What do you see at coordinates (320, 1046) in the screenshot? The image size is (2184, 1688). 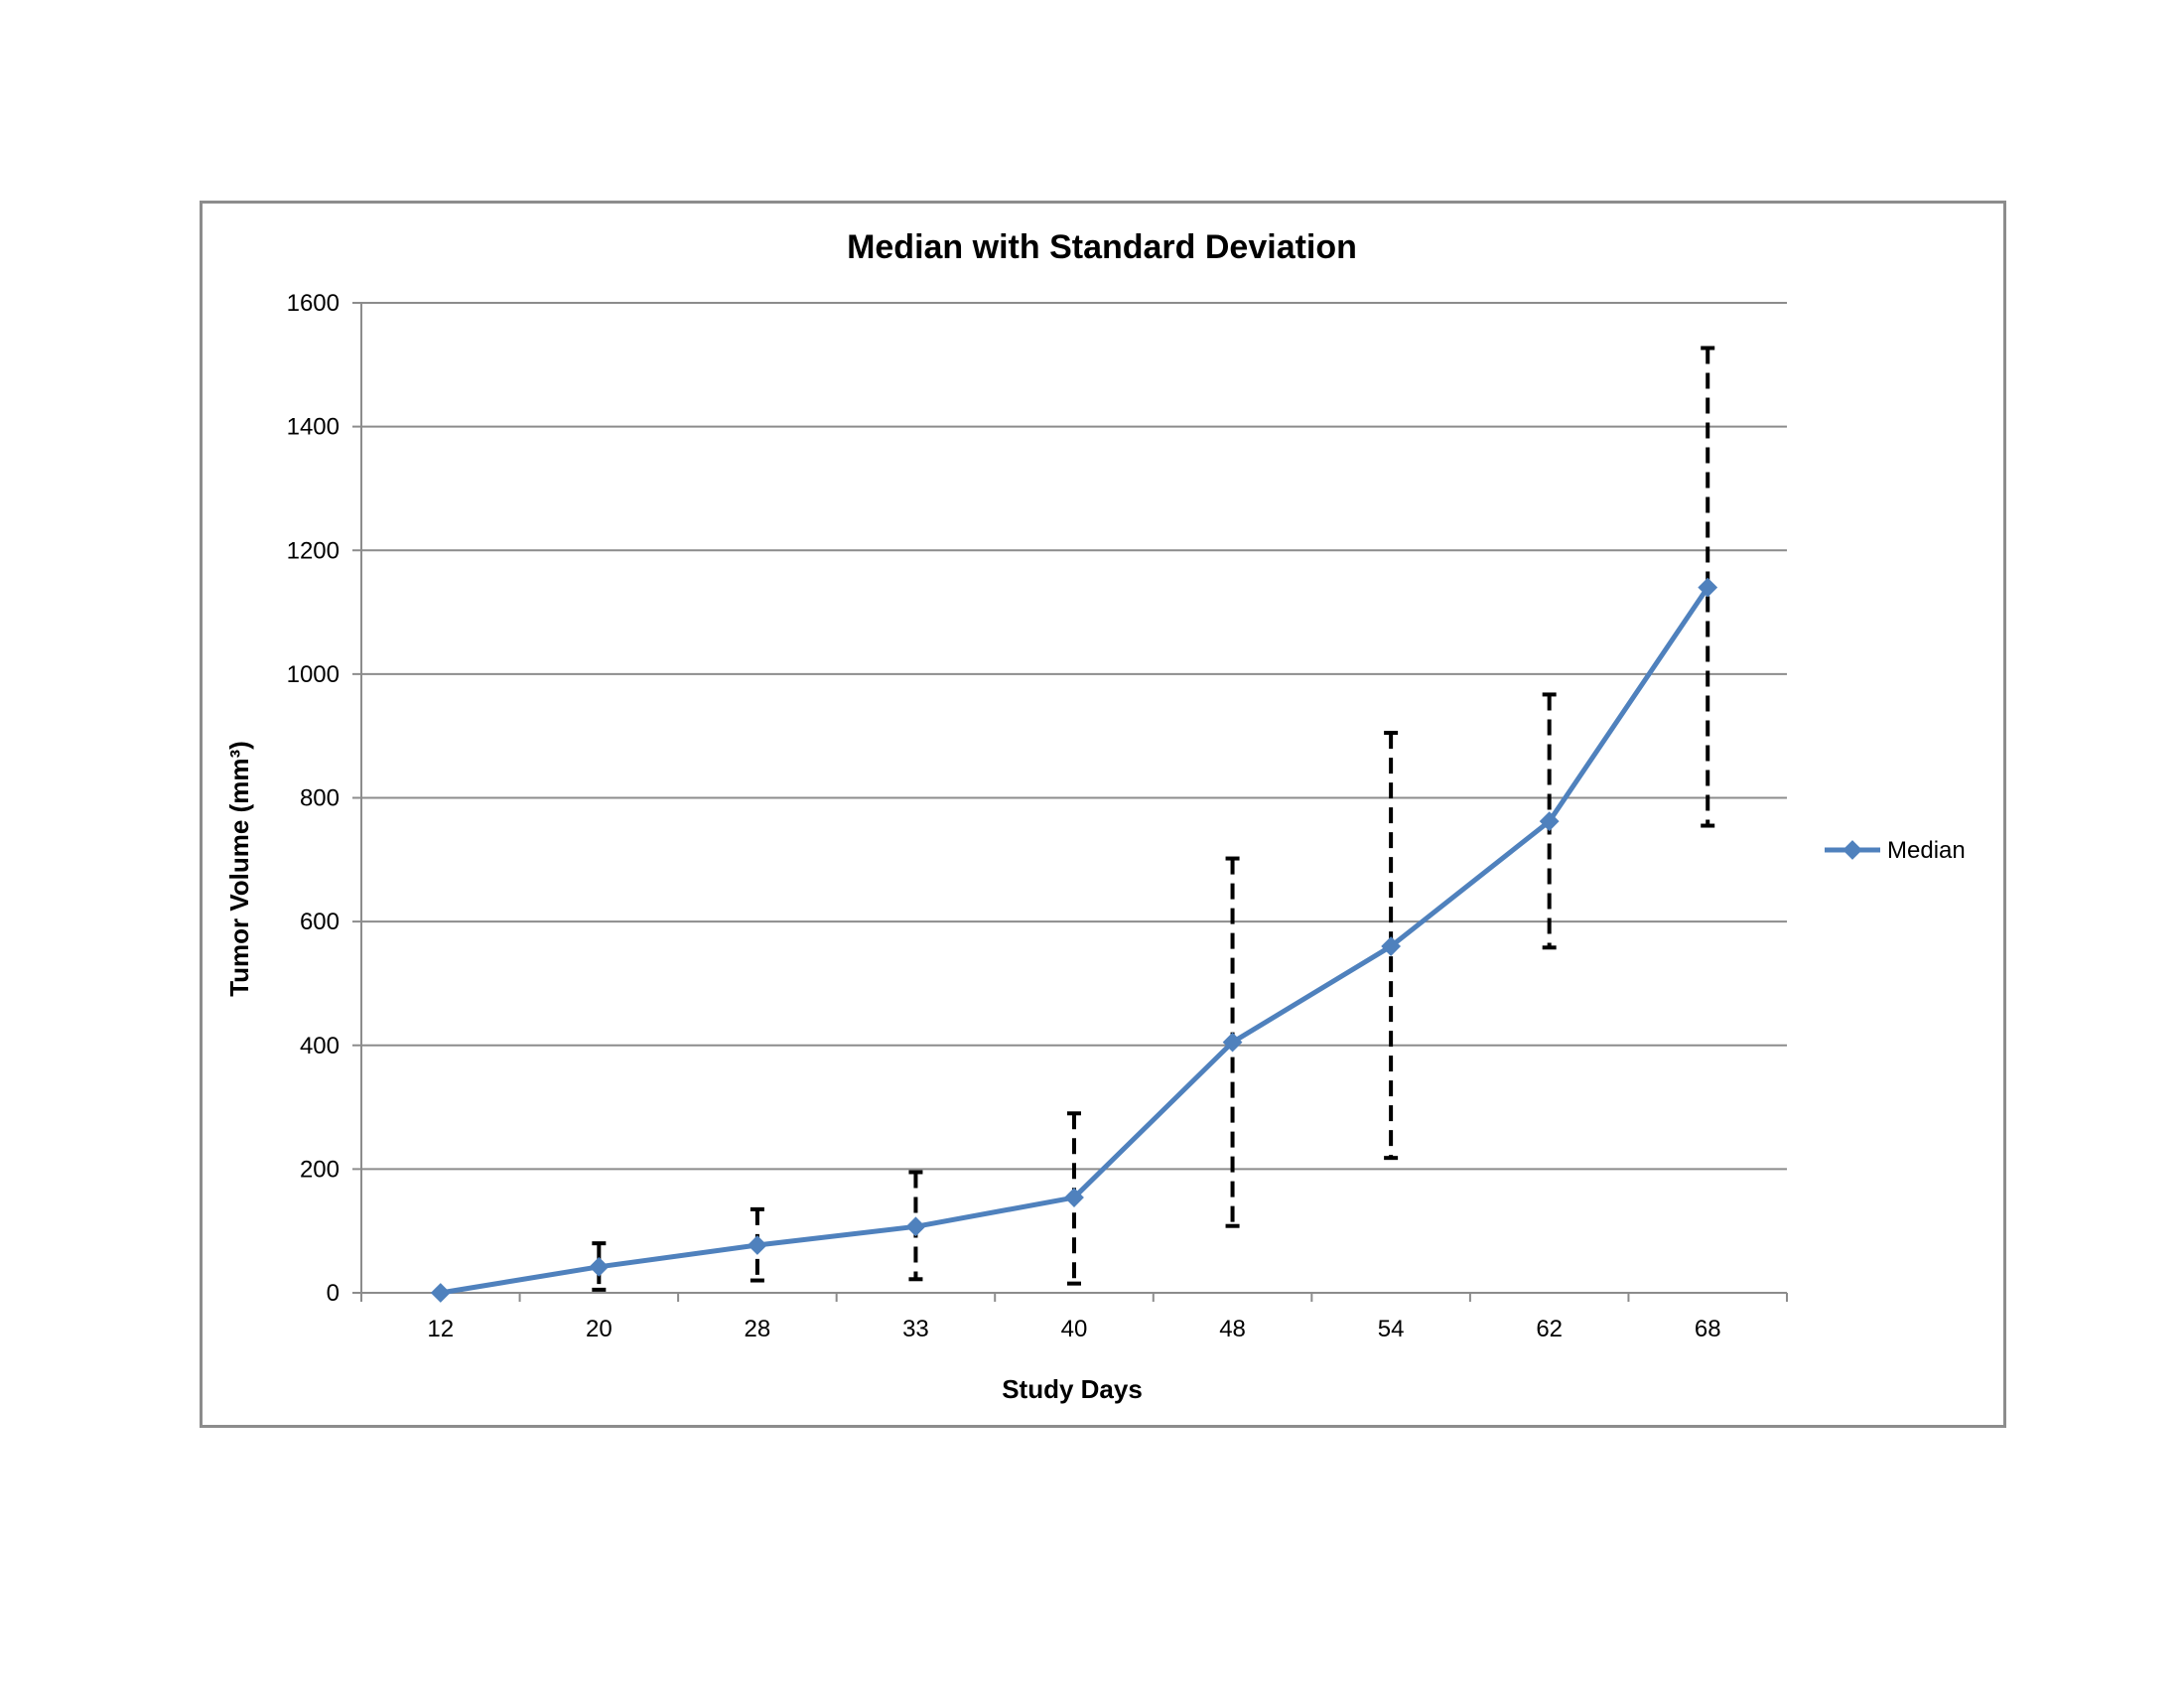 I see `y-tick-label: 400` at bounding box center [320, 1046].